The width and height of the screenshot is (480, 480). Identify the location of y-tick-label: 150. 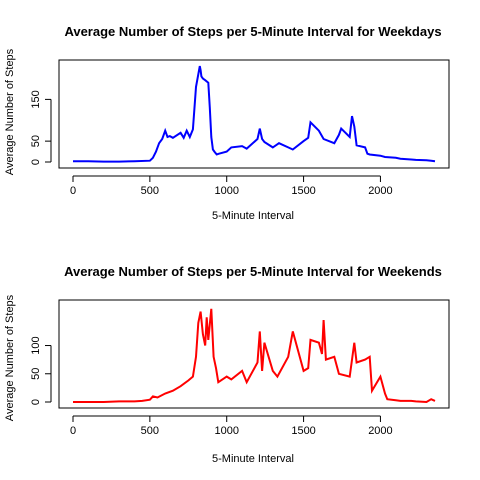
(36, 99).